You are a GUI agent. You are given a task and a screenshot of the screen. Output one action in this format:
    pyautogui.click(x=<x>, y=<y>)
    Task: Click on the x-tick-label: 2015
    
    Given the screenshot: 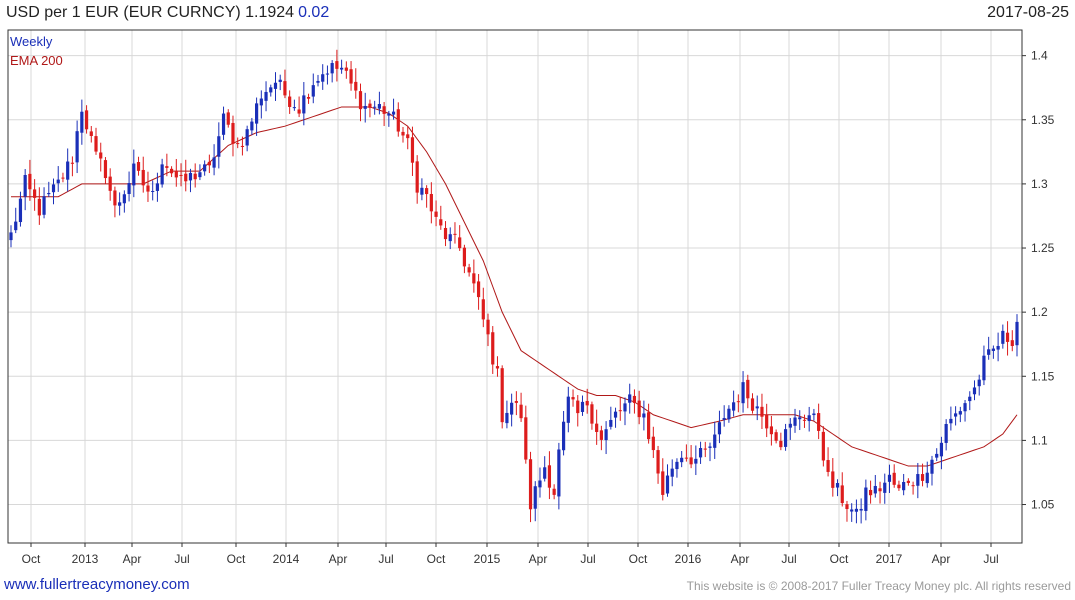 What is the action you would take?
    pyautogui.click(x=487, y=559)
    